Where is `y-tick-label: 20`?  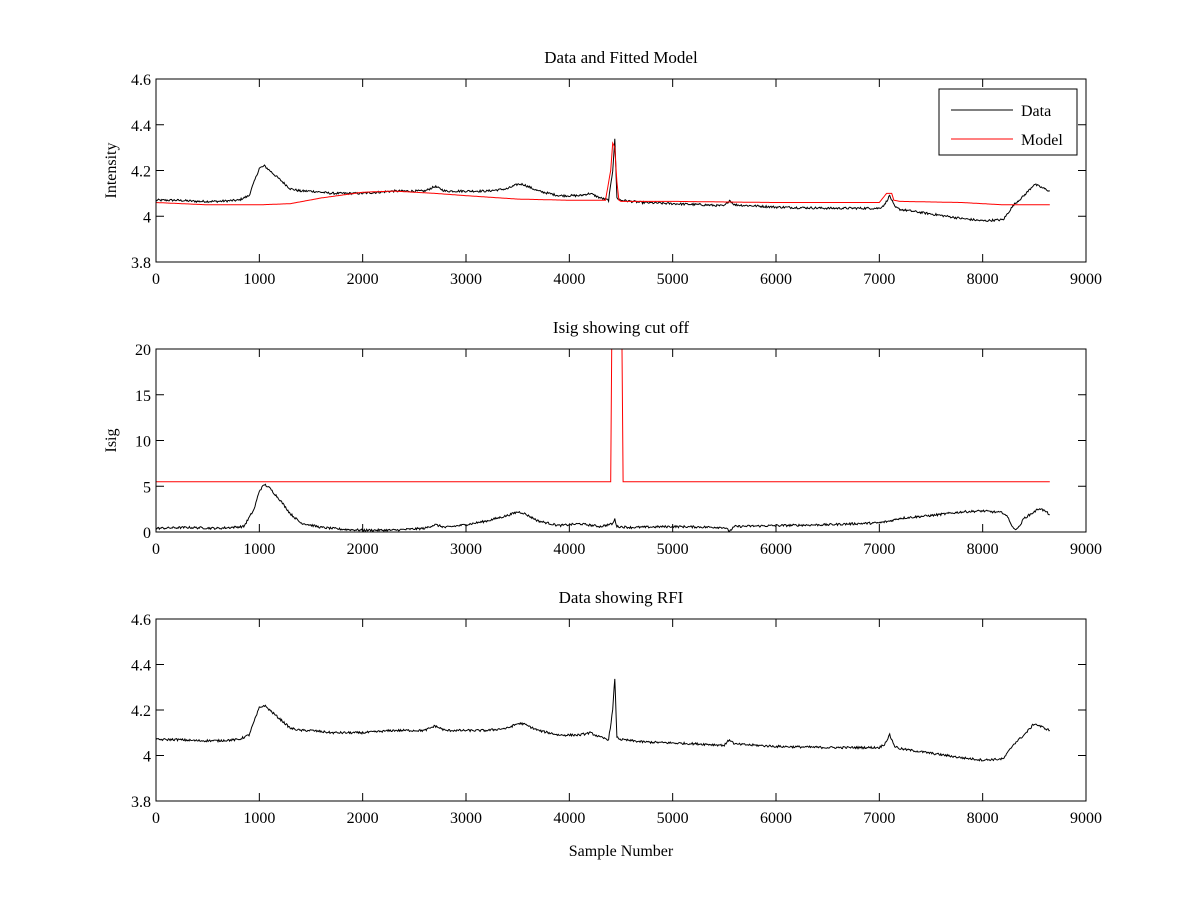
y-tick-label: 20 is located at coordinates (143, 350).